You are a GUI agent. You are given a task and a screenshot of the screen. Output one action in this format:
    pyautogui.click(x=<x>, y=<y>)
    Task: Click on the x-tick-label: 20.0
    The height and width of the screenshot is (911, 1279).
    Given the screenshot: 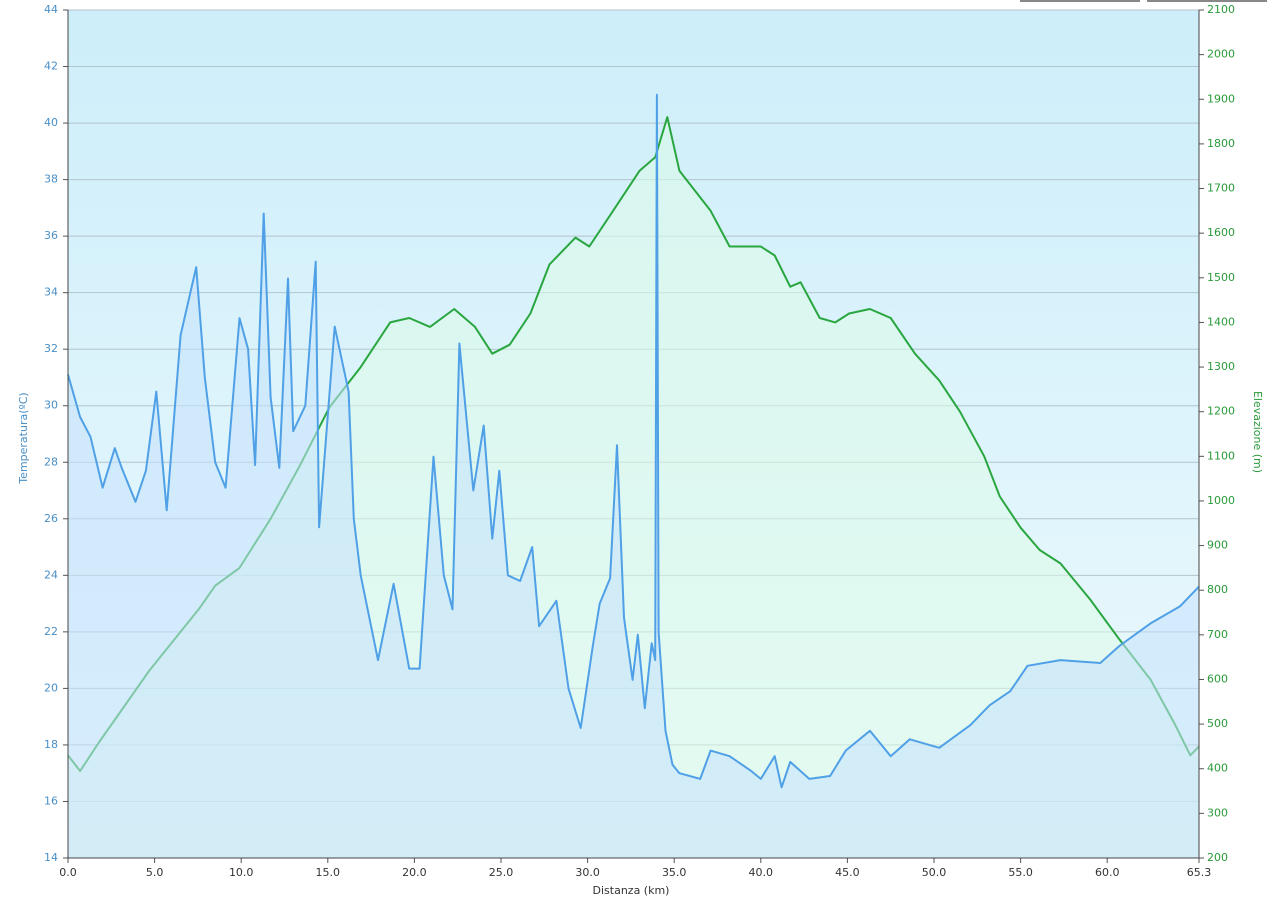 What is the action you would take?
    pyautogui.click(x=414, y=872)
    